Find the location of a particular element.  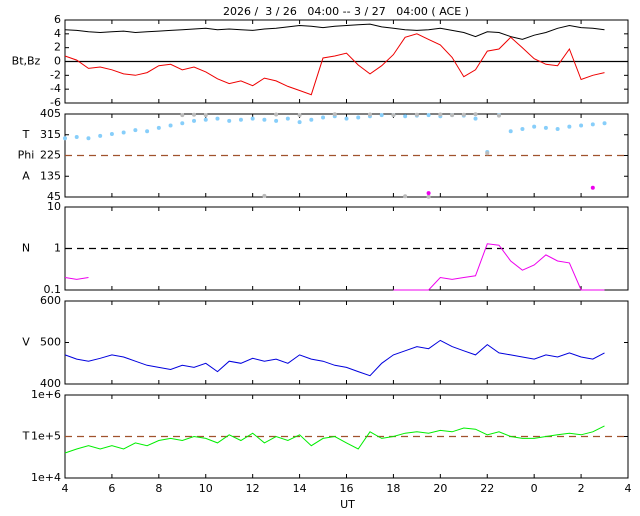

x-tick-label: 10 is located at coordinates (206, 488).